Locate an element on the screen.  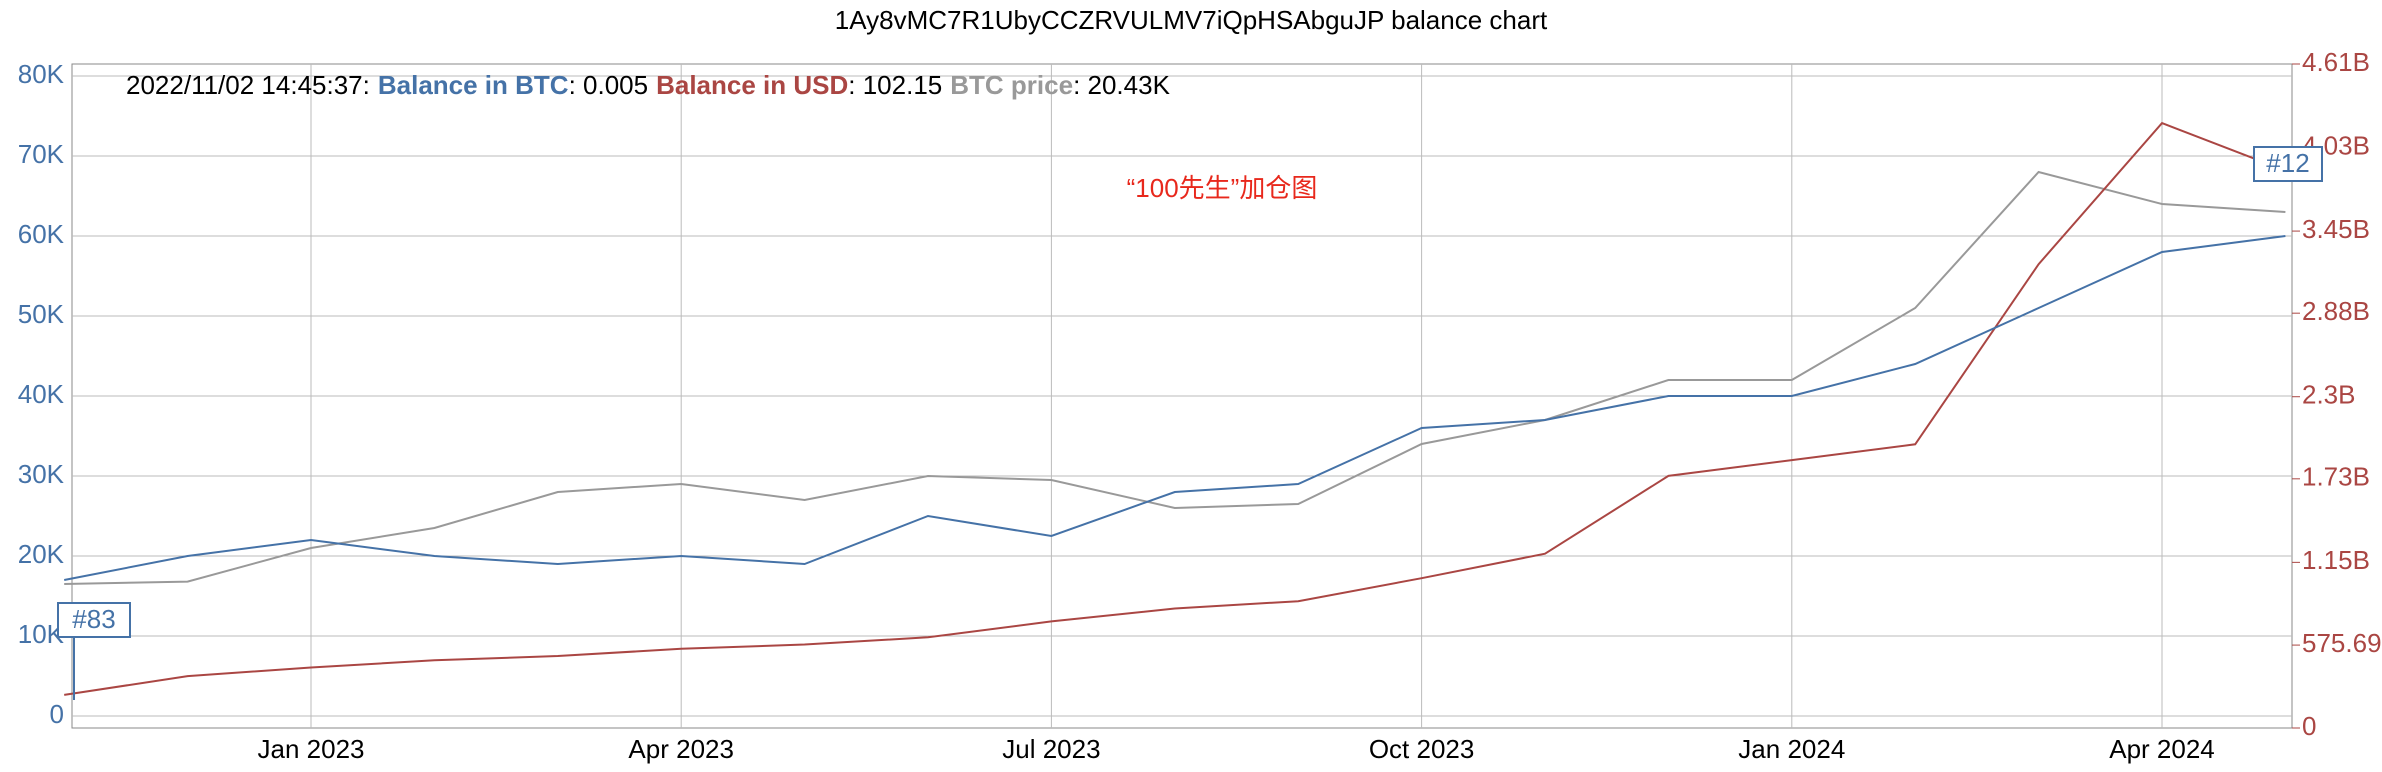
info-part: Balance in BTC is located at coordinates (473, 85).